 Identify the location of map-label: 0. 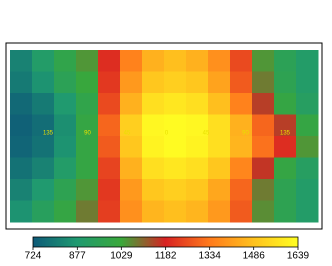
(167, 134).